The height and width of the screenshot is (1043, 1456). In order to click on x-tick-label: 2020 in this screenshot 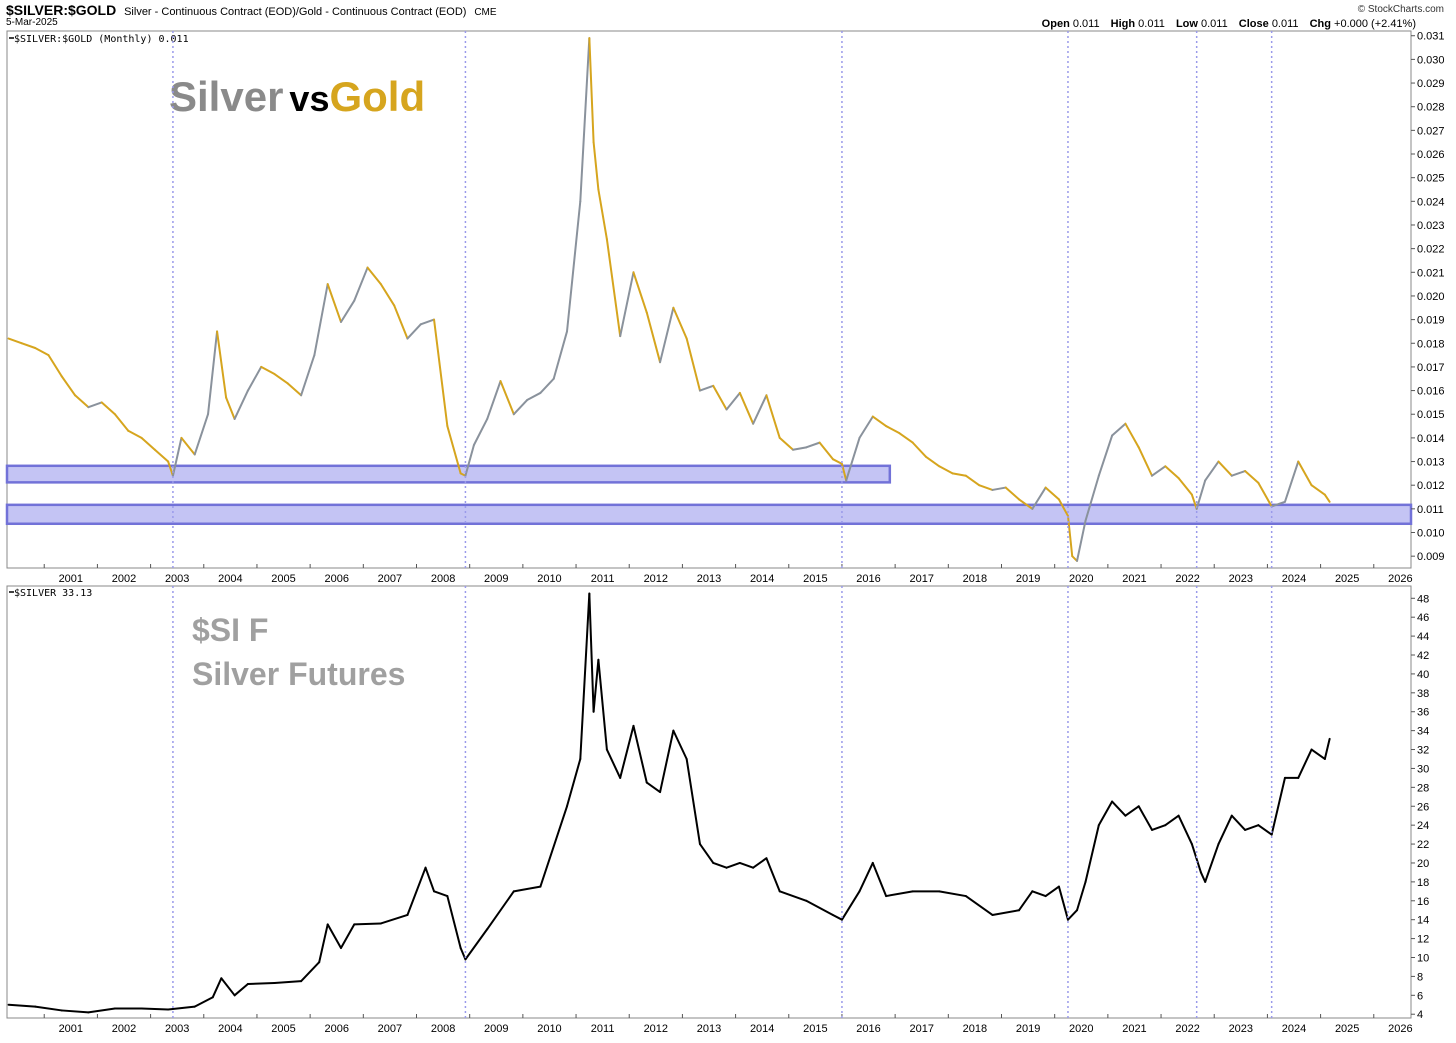, I will do `click(1081, 1029)`.